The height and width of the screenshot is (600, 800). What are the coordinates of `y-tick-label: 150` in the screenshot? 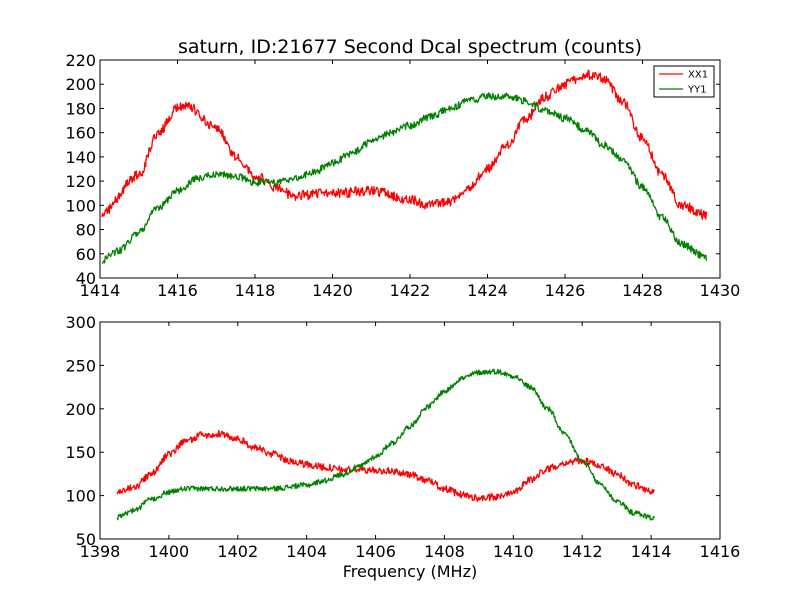 It's located at (80, 452).